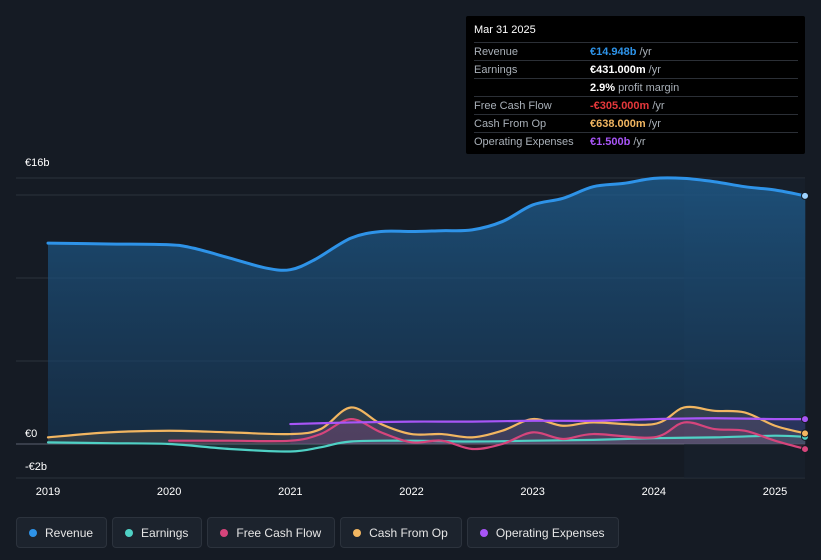  What do you see at coordinates (654, 492) in the screenshot?
I see `x-tick-label: 2024` at bounding box center [654, 492].